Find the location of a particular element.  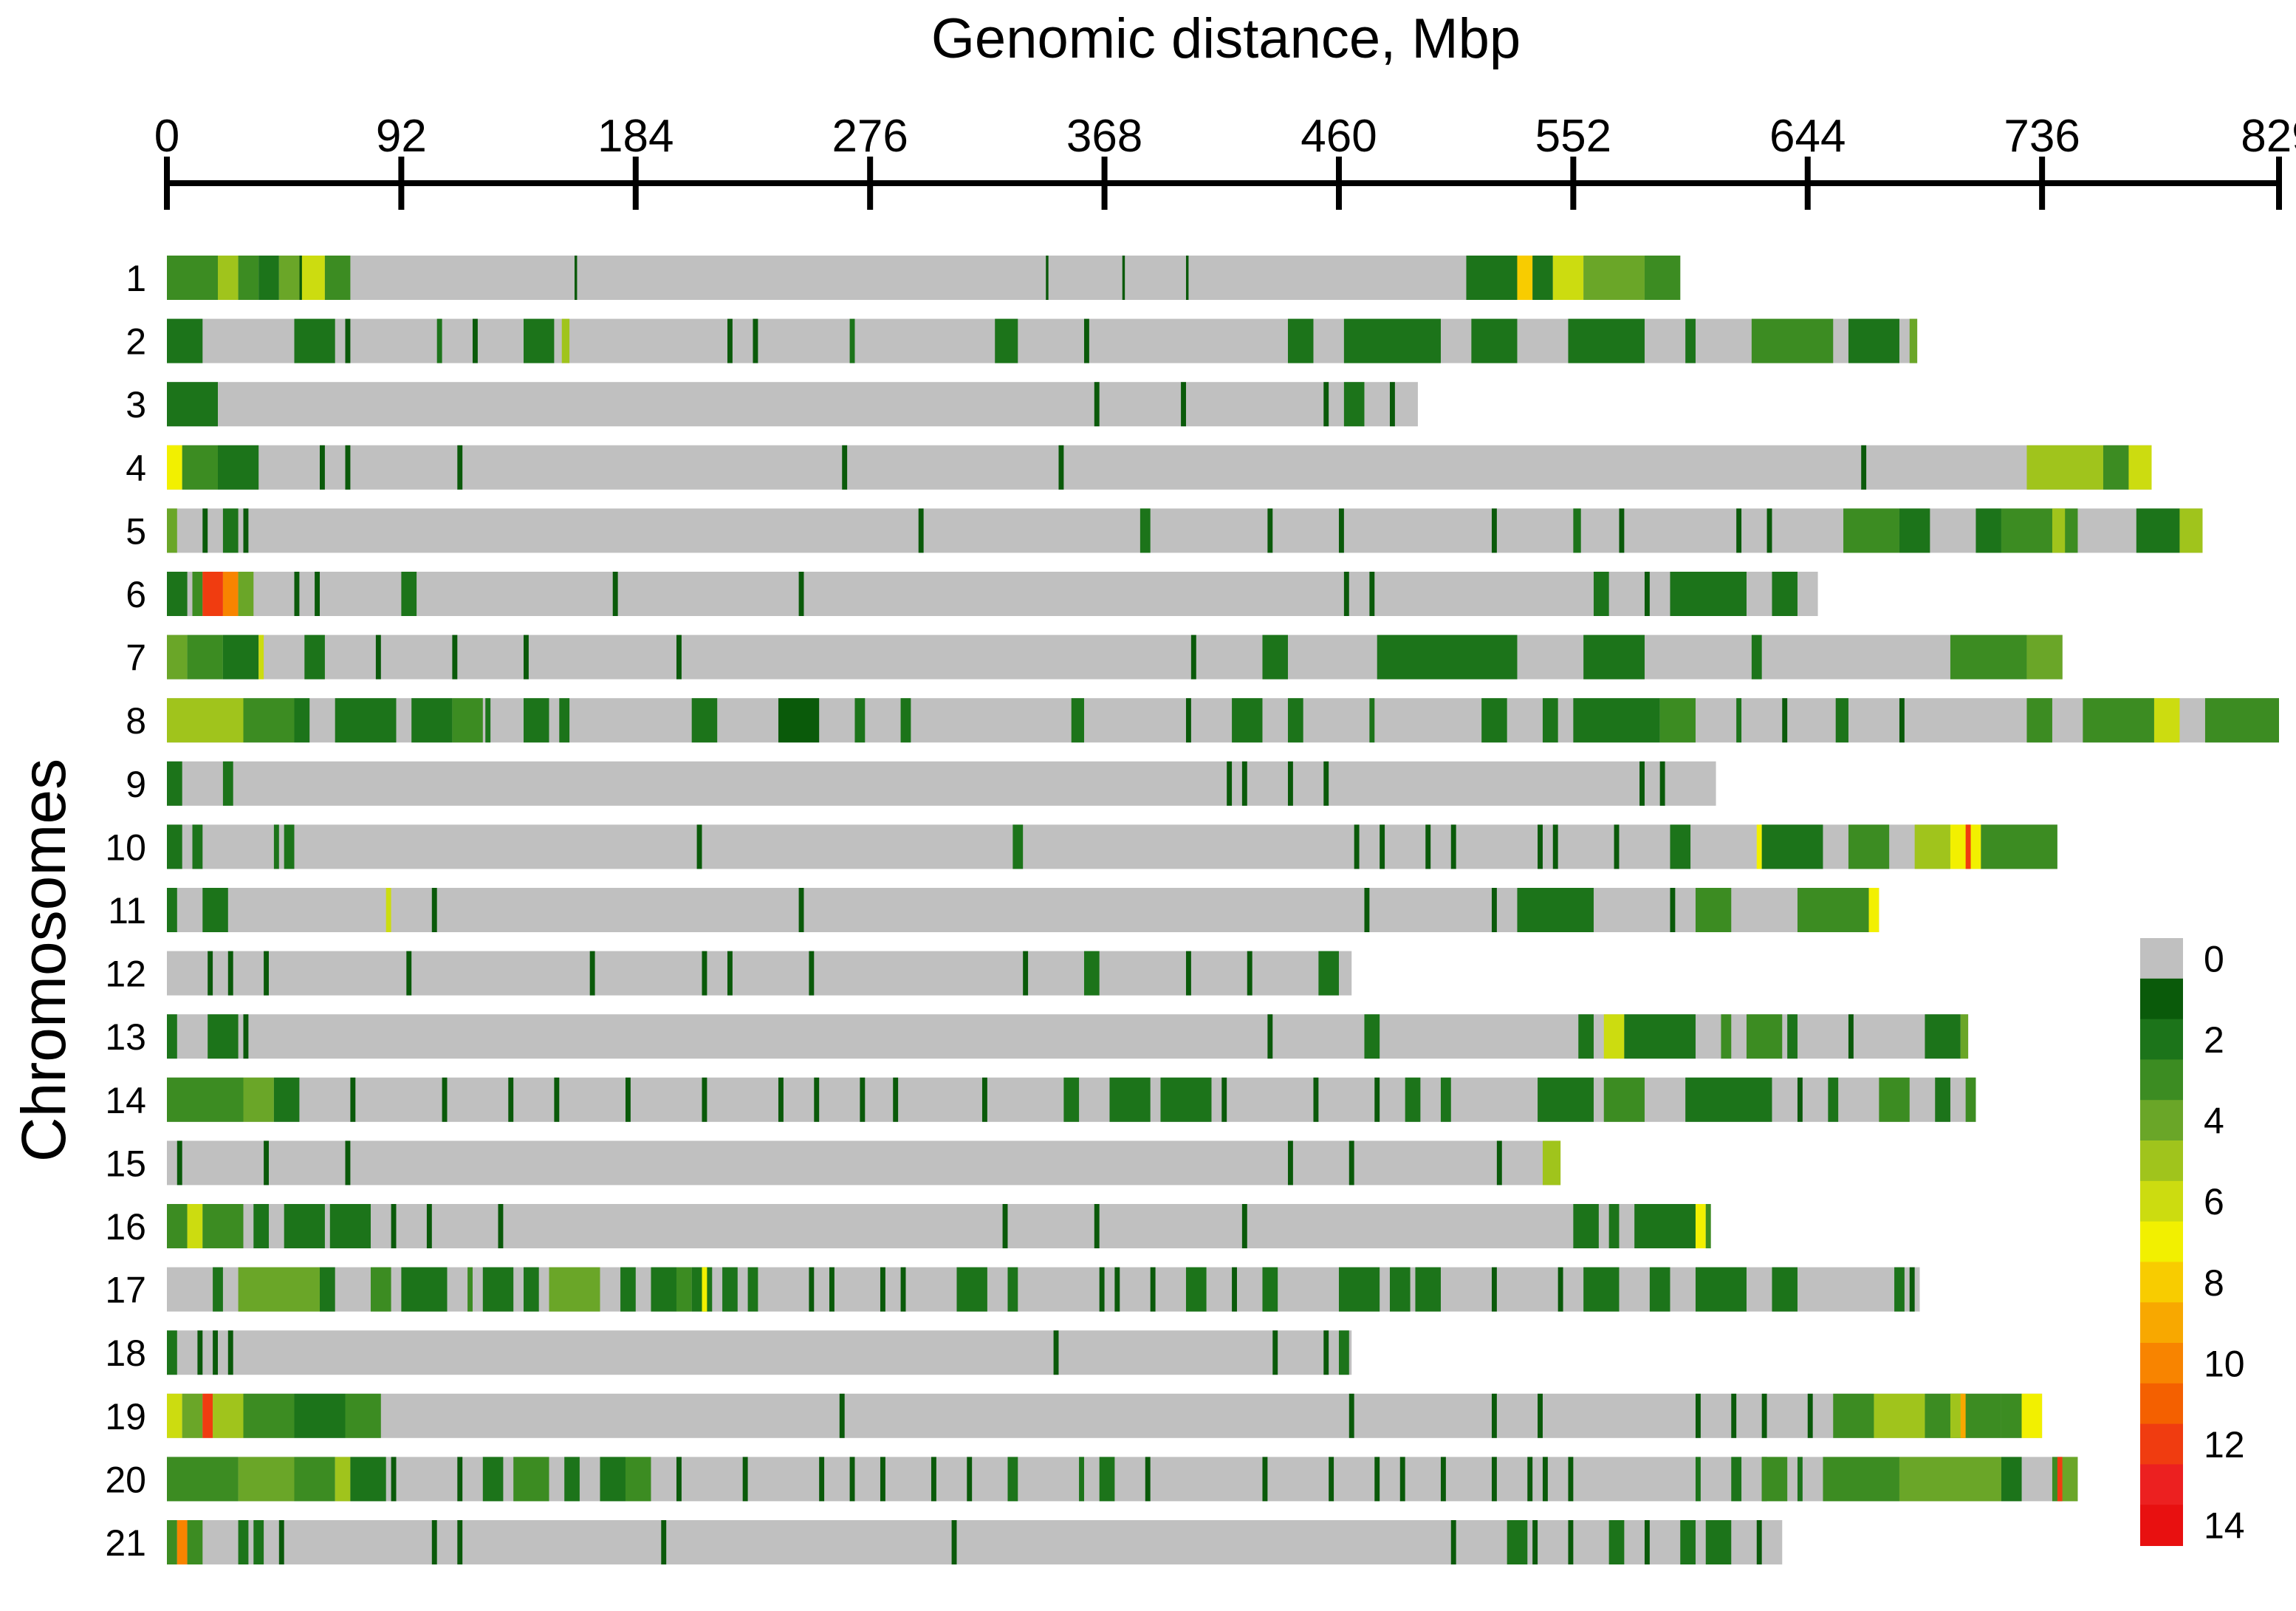

chromosome-row: 5 is located at coordinates (1164, 530).